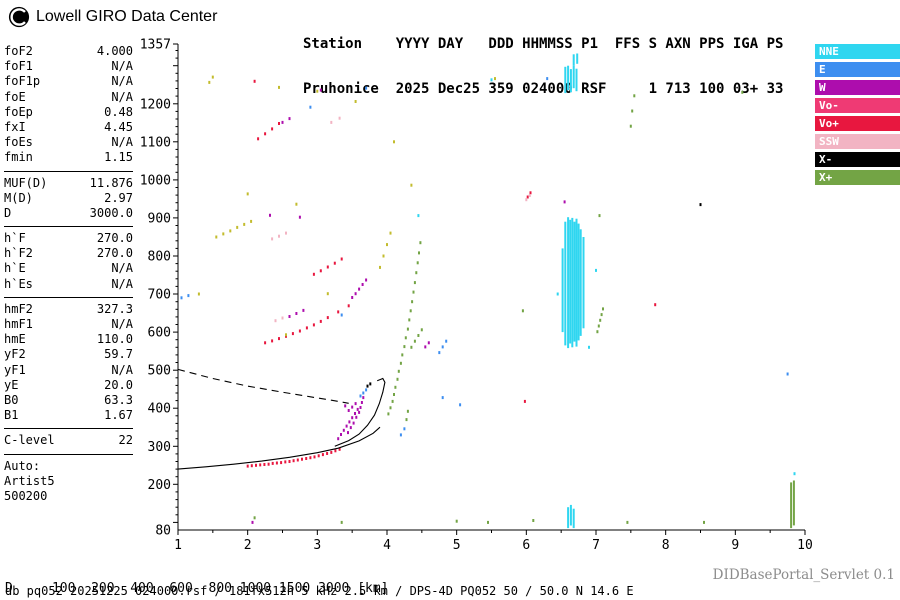  Describe the element at coordinates (18, 142) in the screenshot. I see `parameter-label: foEs` at that location.